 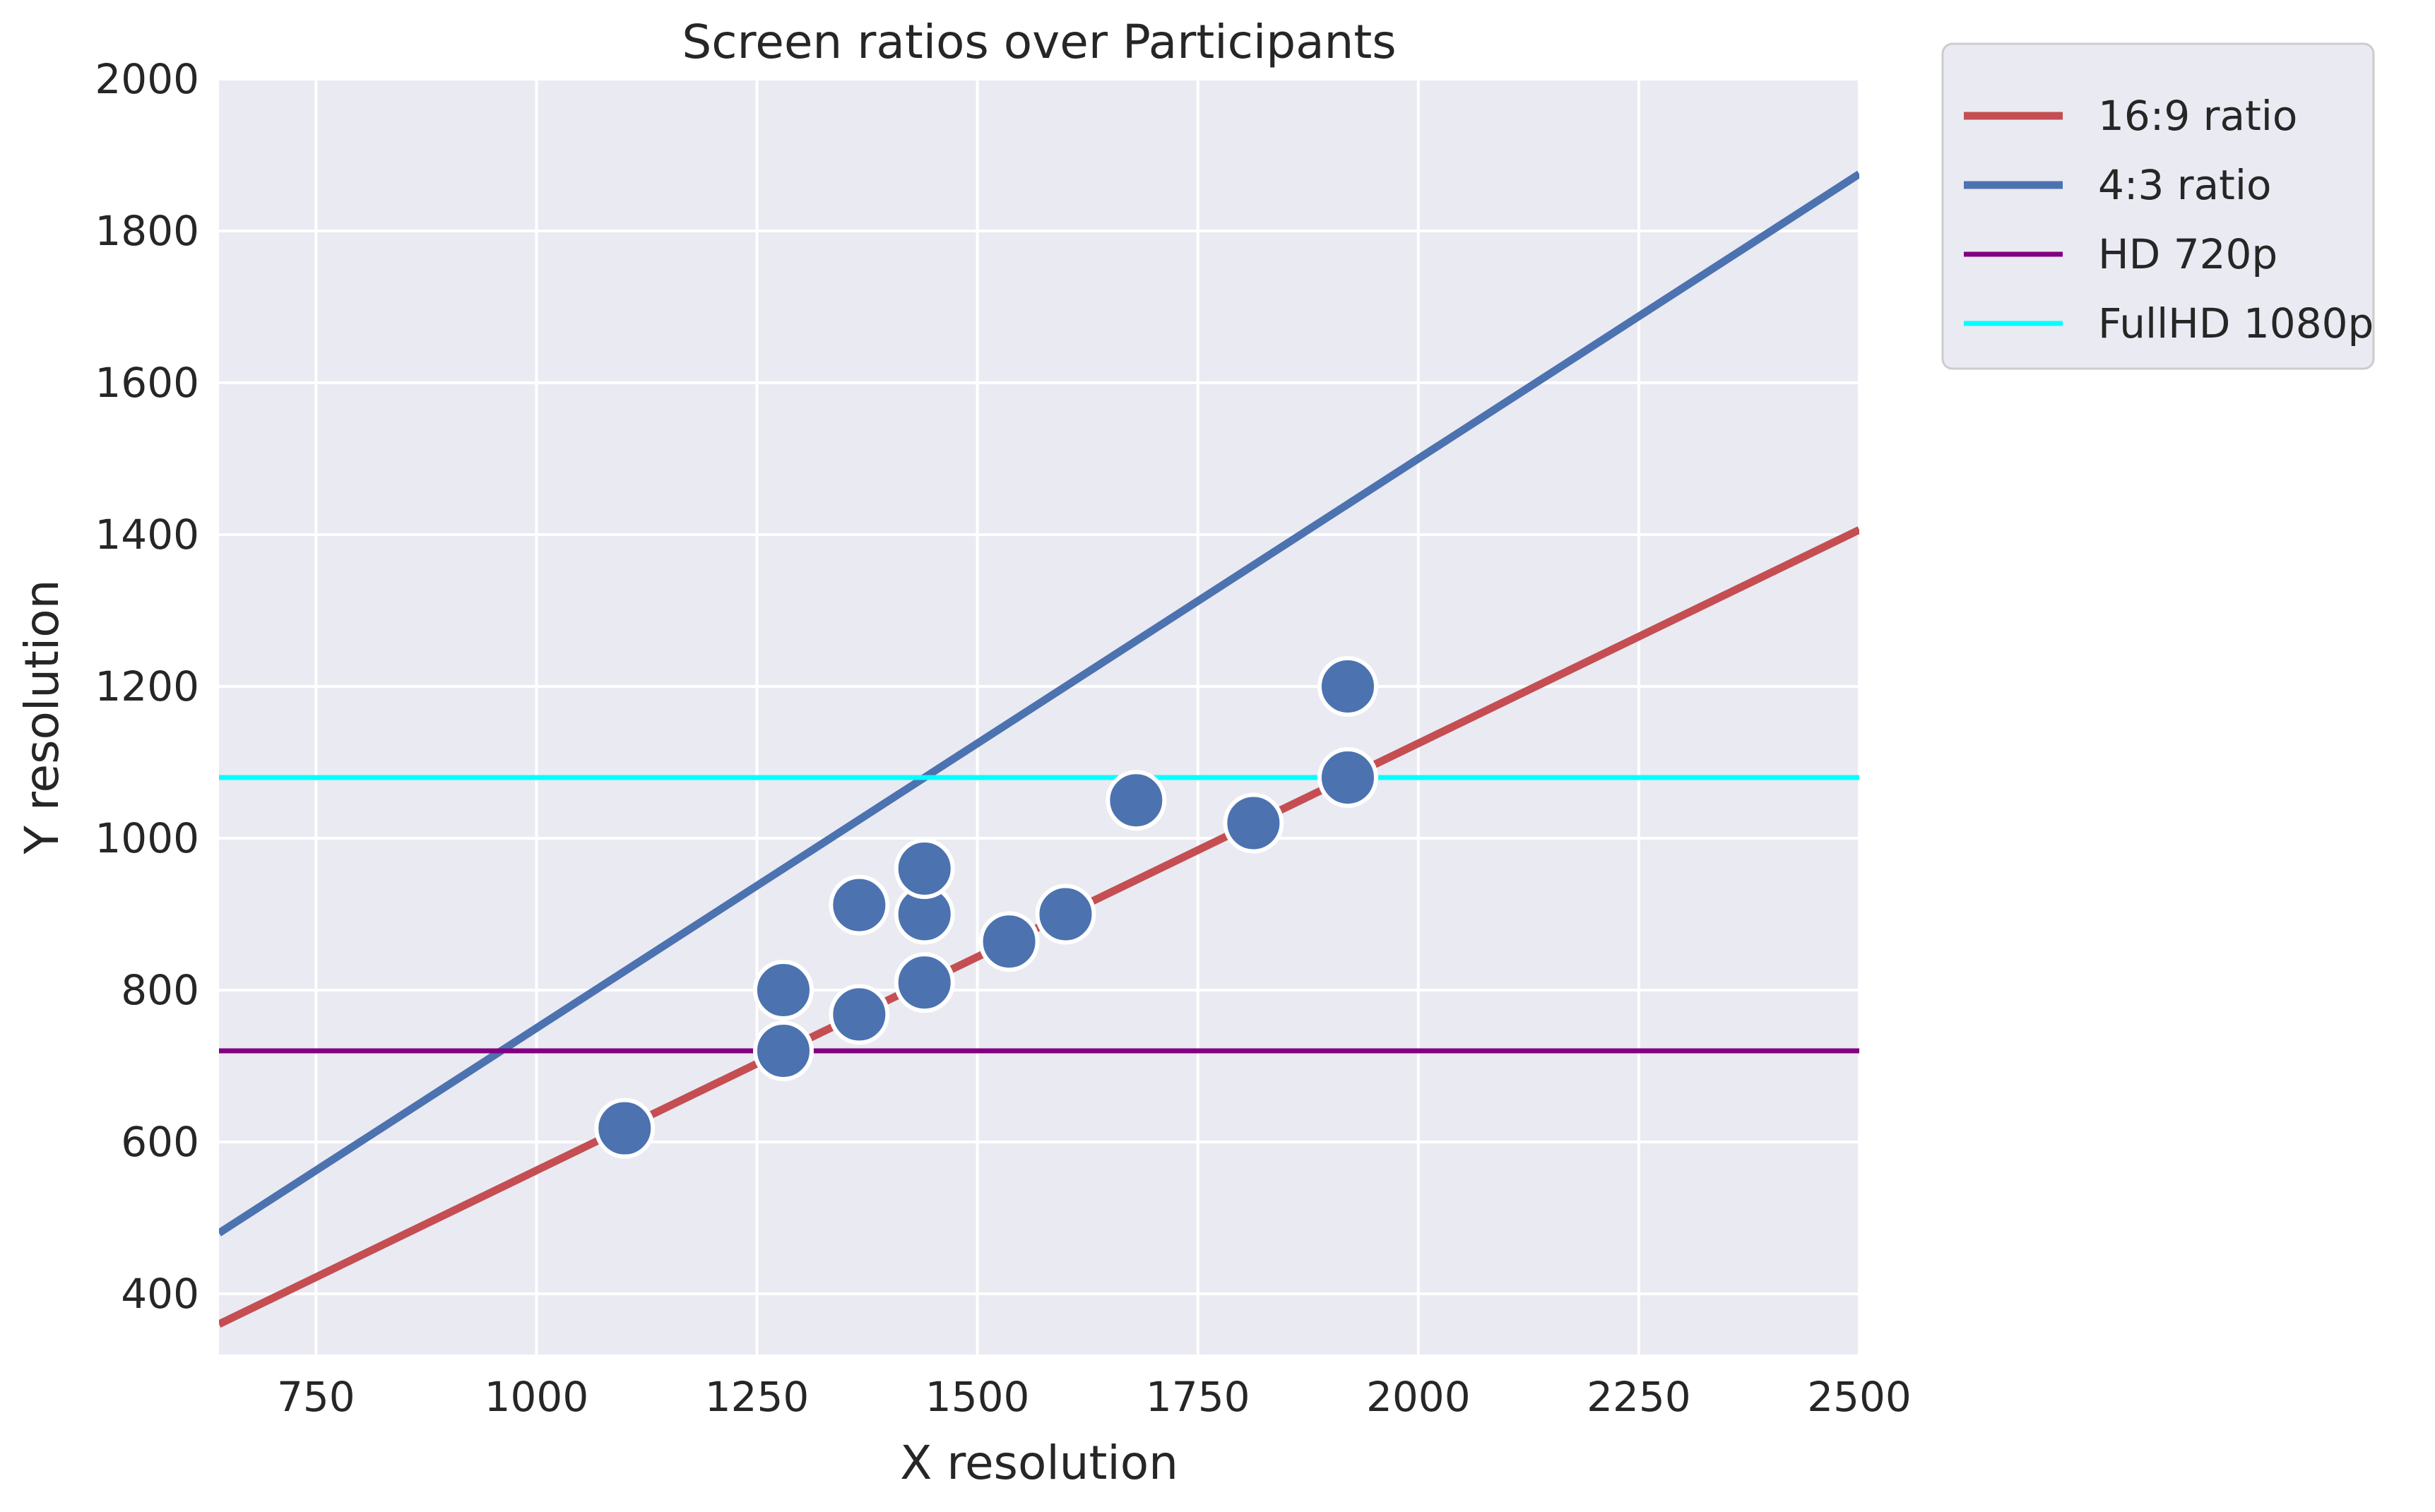 I want to click on x-axis-title: X resolution, so click(x=1039, y=1463).